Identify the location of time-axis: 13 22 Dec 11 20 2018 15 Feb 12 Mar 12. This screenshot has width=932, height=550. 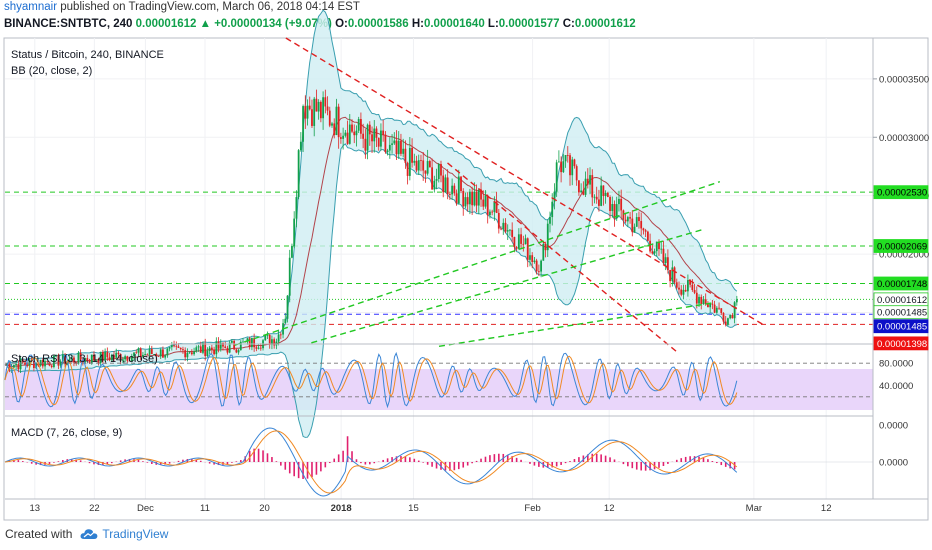
(430, 508).